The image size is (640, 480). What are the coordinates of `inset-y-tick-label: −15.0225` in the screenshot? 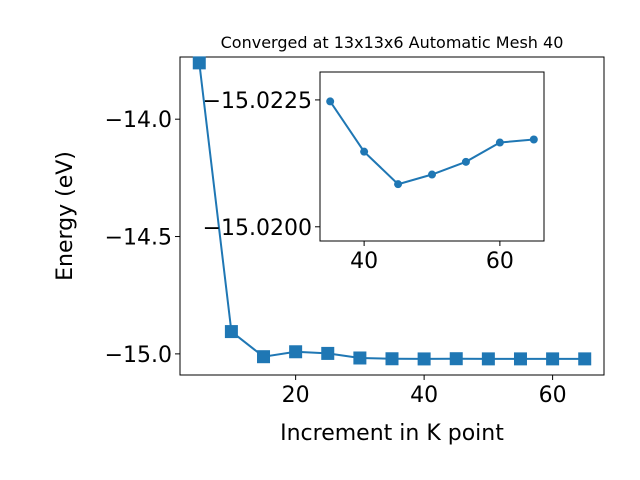 It's located at (257, 101).